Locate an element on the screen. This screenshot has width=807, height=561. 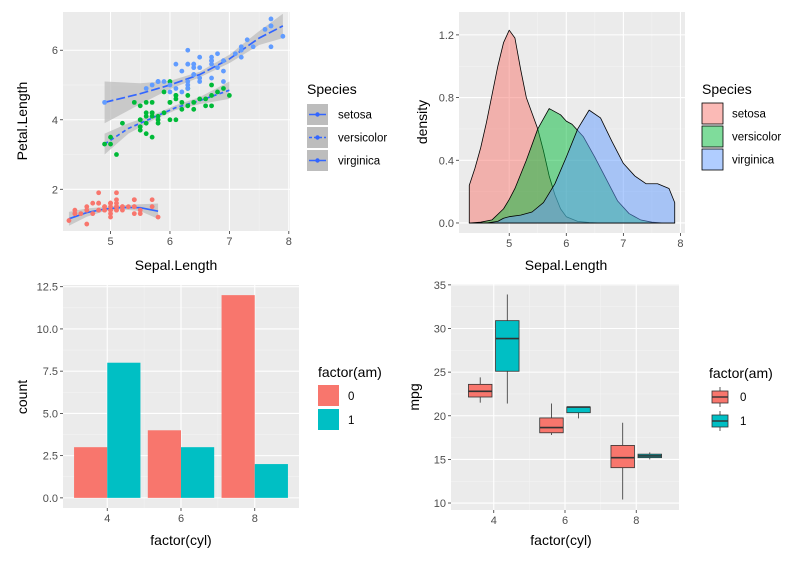
scatter-x-tick-label: 5 is located at coordinates (110, 242).